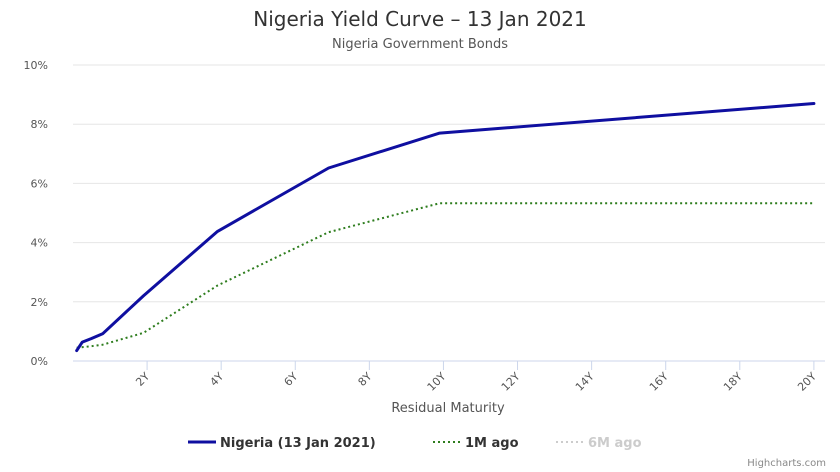 This screenshot has height=472, width=840. What do you see at coordinates (142, 379) in the screenshot?
I see `x-tick-label: 2Y` at bounding box center [142, 379].